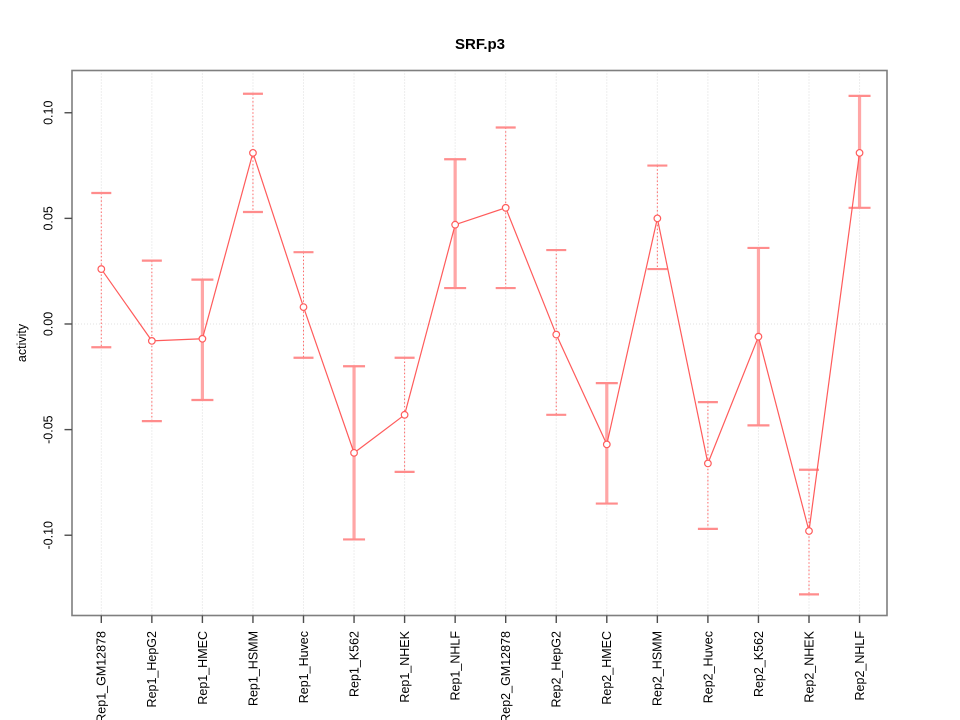 Image resolution: width=960 pixels, height=720 pixels. Describe the element at coordinates (479, 44) in the screenshot. I see `chart-title: SRF.p3` at that location.